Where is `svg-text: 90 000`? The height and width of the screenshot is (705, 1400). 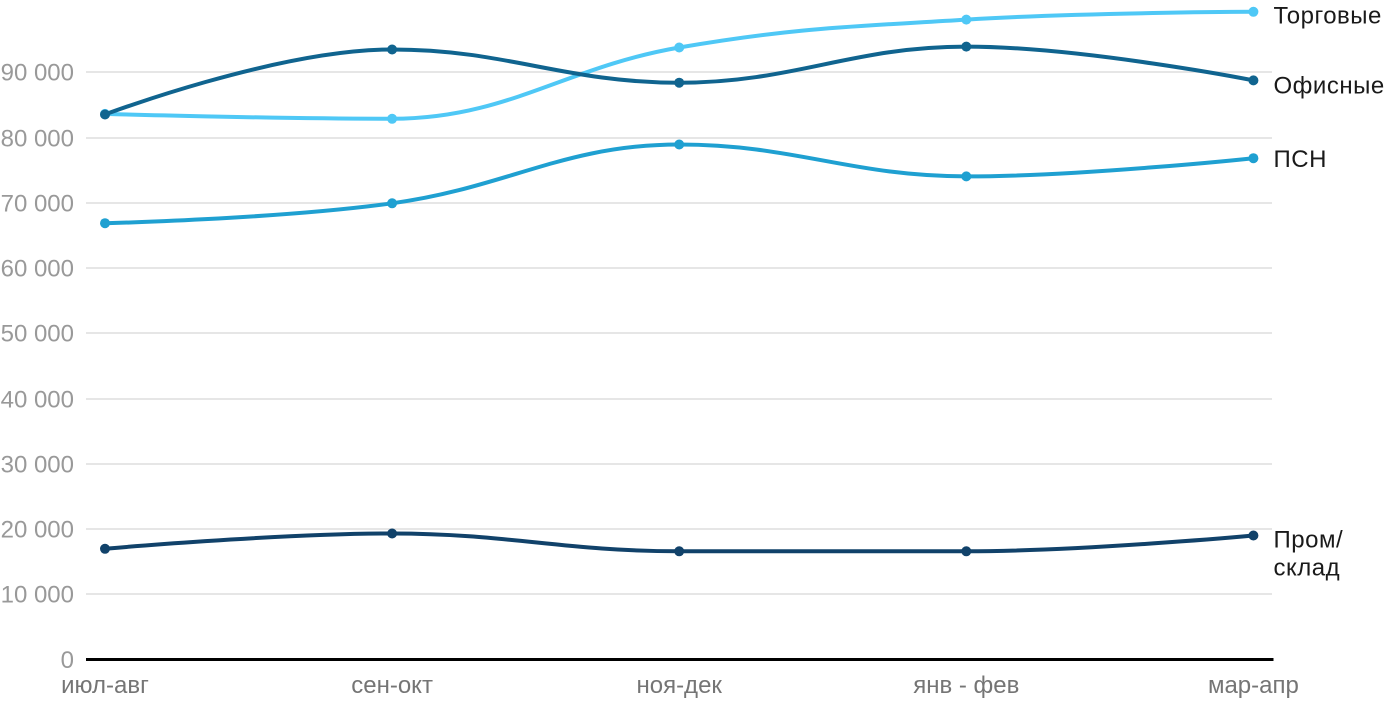
svg-text: 90 000 is located at coordinates (37, 73).